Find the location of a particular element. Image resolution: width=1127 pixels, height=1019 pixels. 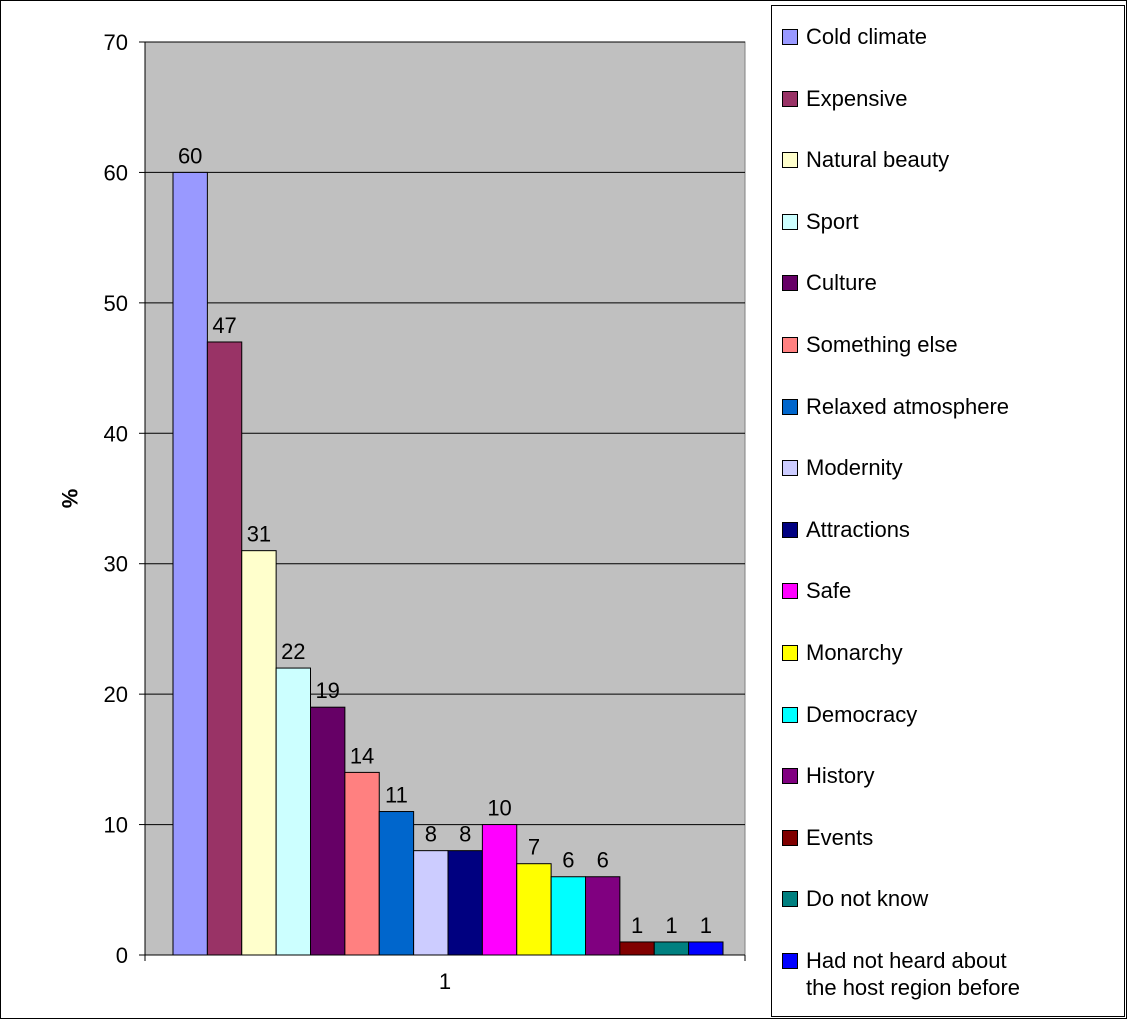

legend-label: Cold climate is located at coordinates (867, 36).